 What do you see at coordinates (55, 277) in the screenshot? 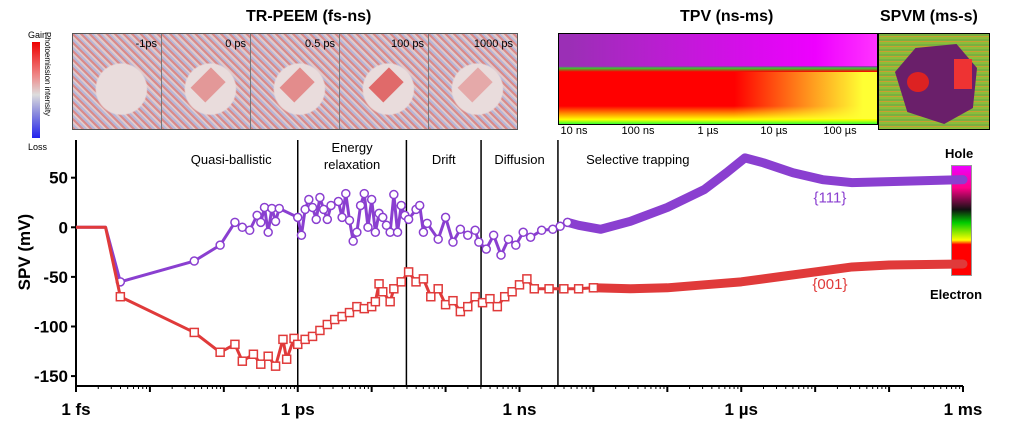
I see `y-tick-label: -50` at bounding box center [55, 277].